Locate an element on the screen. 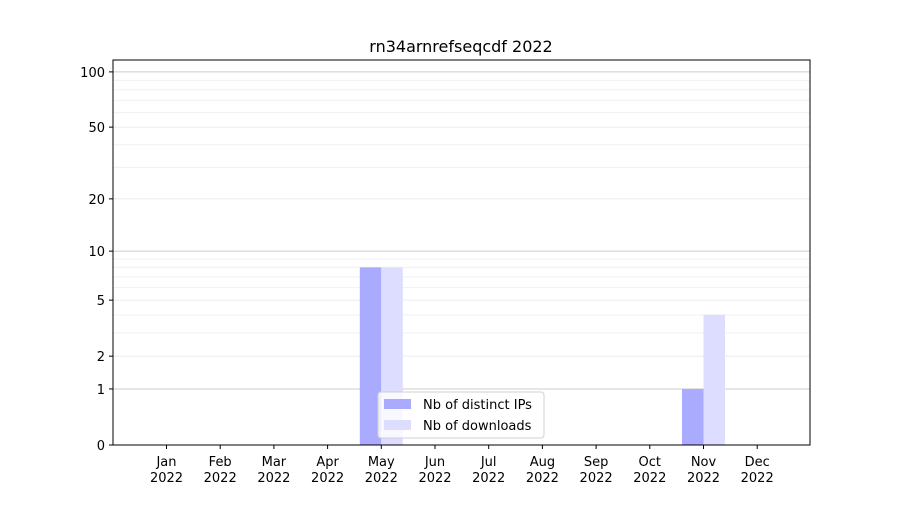 Image resolution: width=900 pixels, height=505 pixels. x-tick-label: Mar 2022 is located at coordinates (273, 470).